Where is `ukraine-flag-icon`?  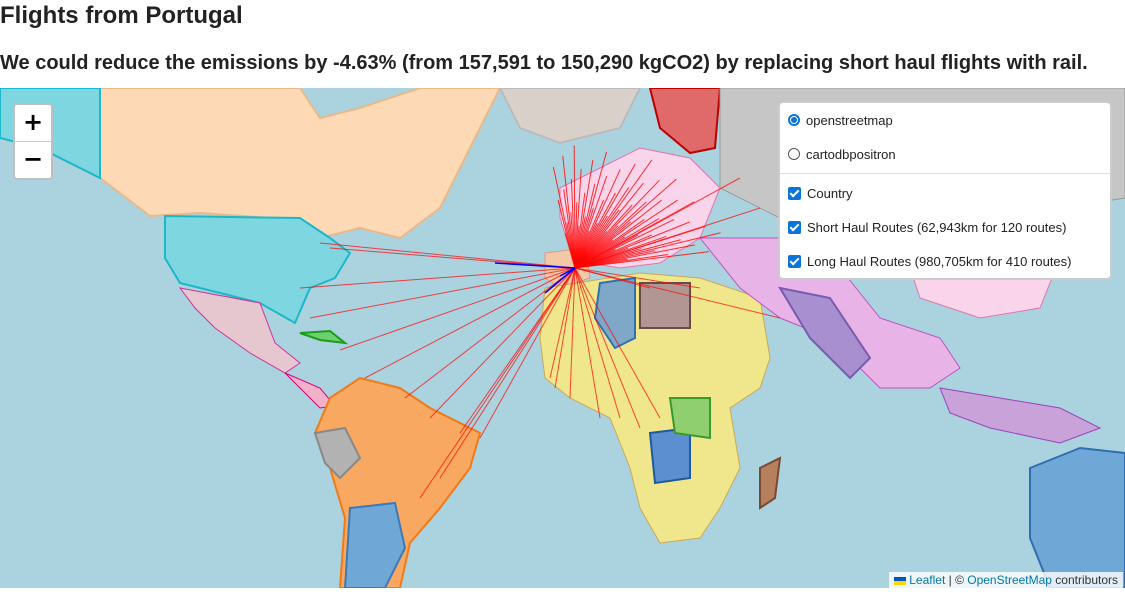
ukraine-flag-icon is located at coordinates (900, 580).